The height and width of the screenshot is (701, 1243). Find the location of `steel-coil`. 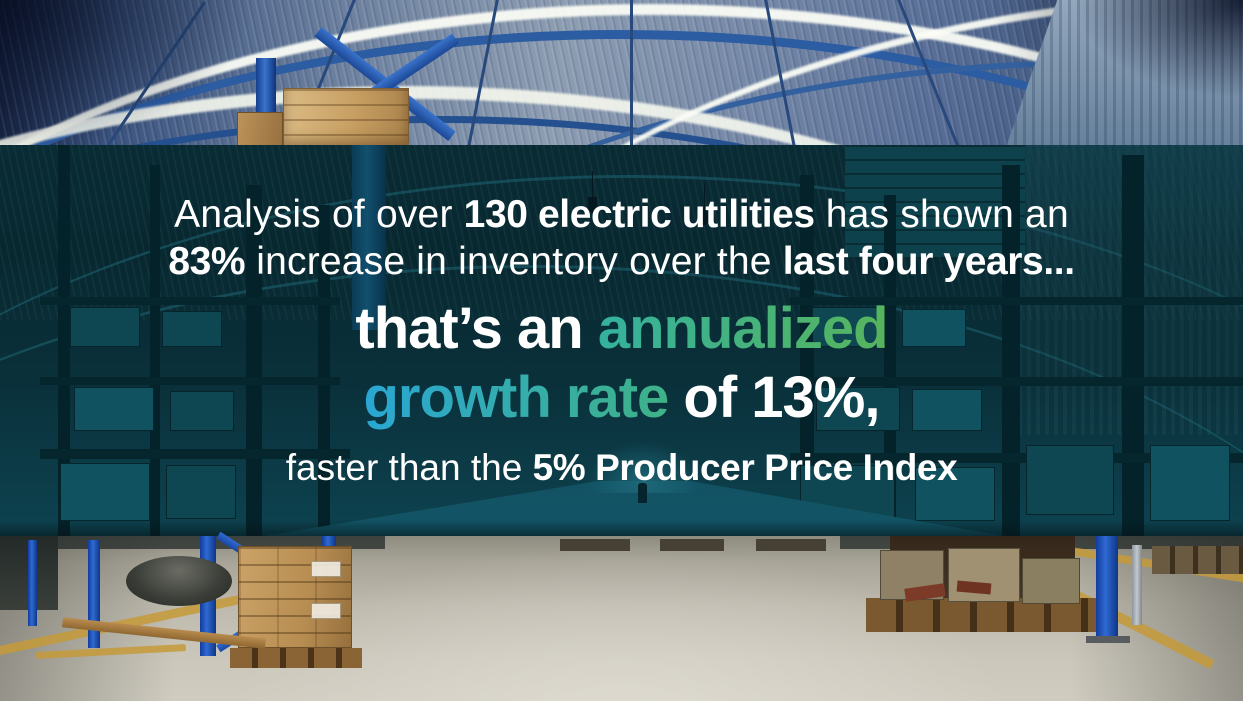

steel-coil is located at coordinates (179, 581).